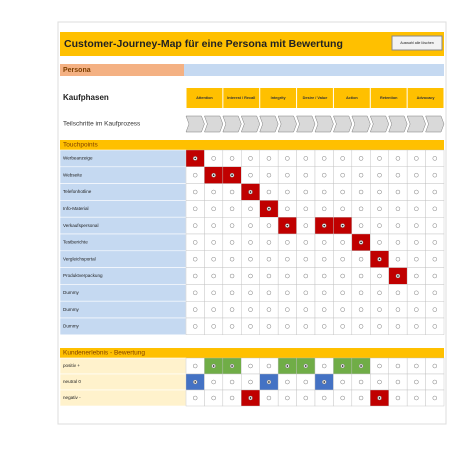  I want to click on persona-input, so click(314, 70).